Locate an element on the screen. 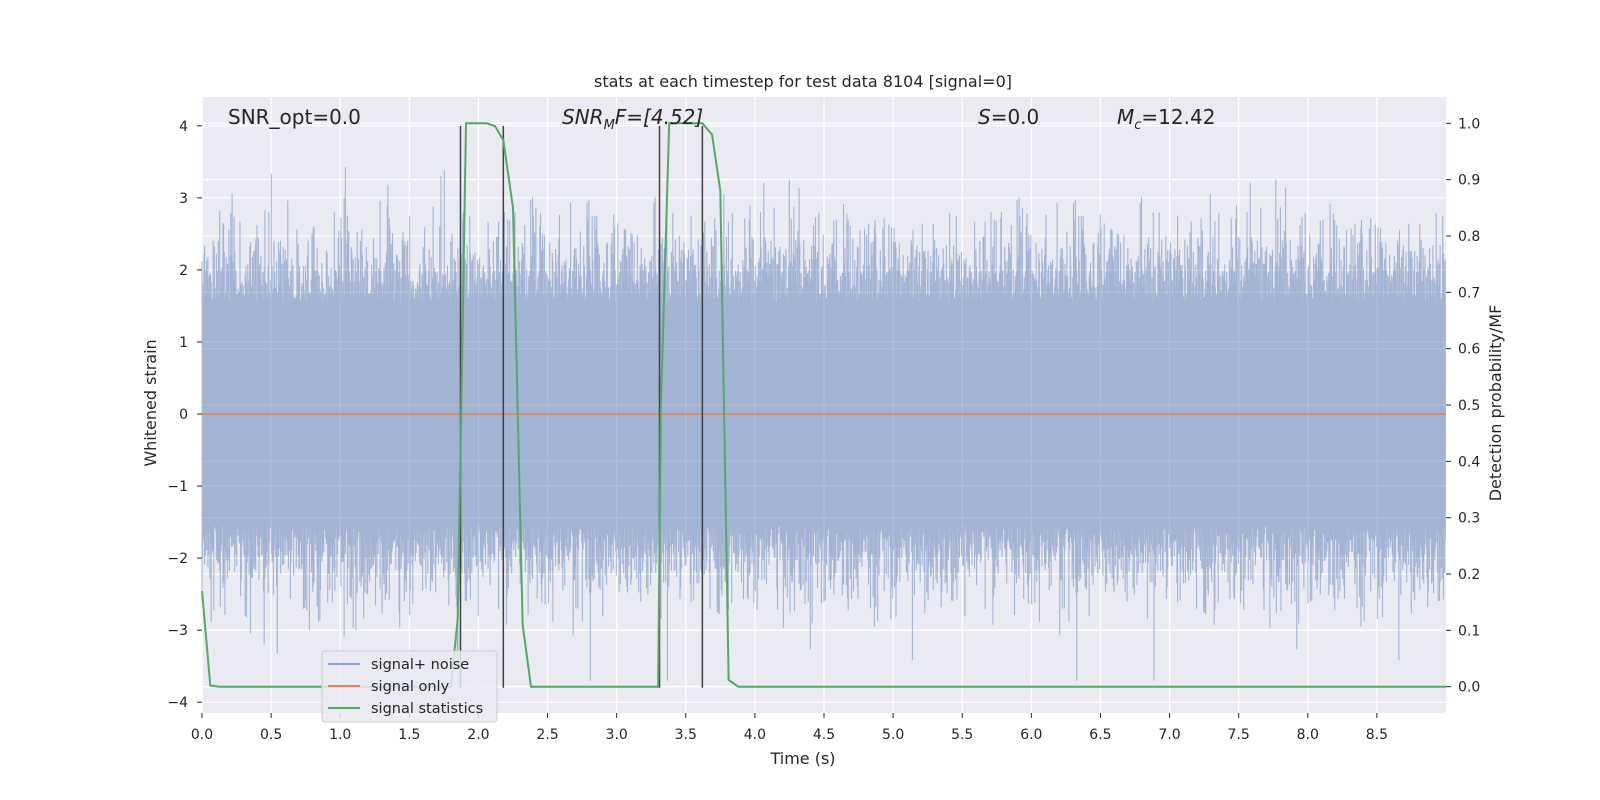 The width and height of the screenshot is (1600, 800). legend-label-signal-statistics: signal statistics is located at coordinates (427, 709).